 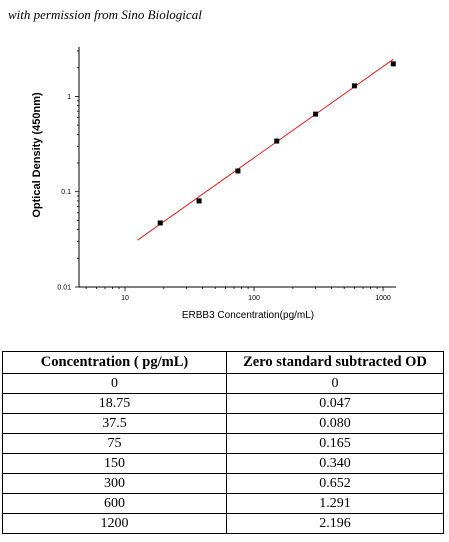 What do you see at coordinates (114, 523) in the screenshot?
I see `cell-concentration: 1200` at bounding box center [114, 523].